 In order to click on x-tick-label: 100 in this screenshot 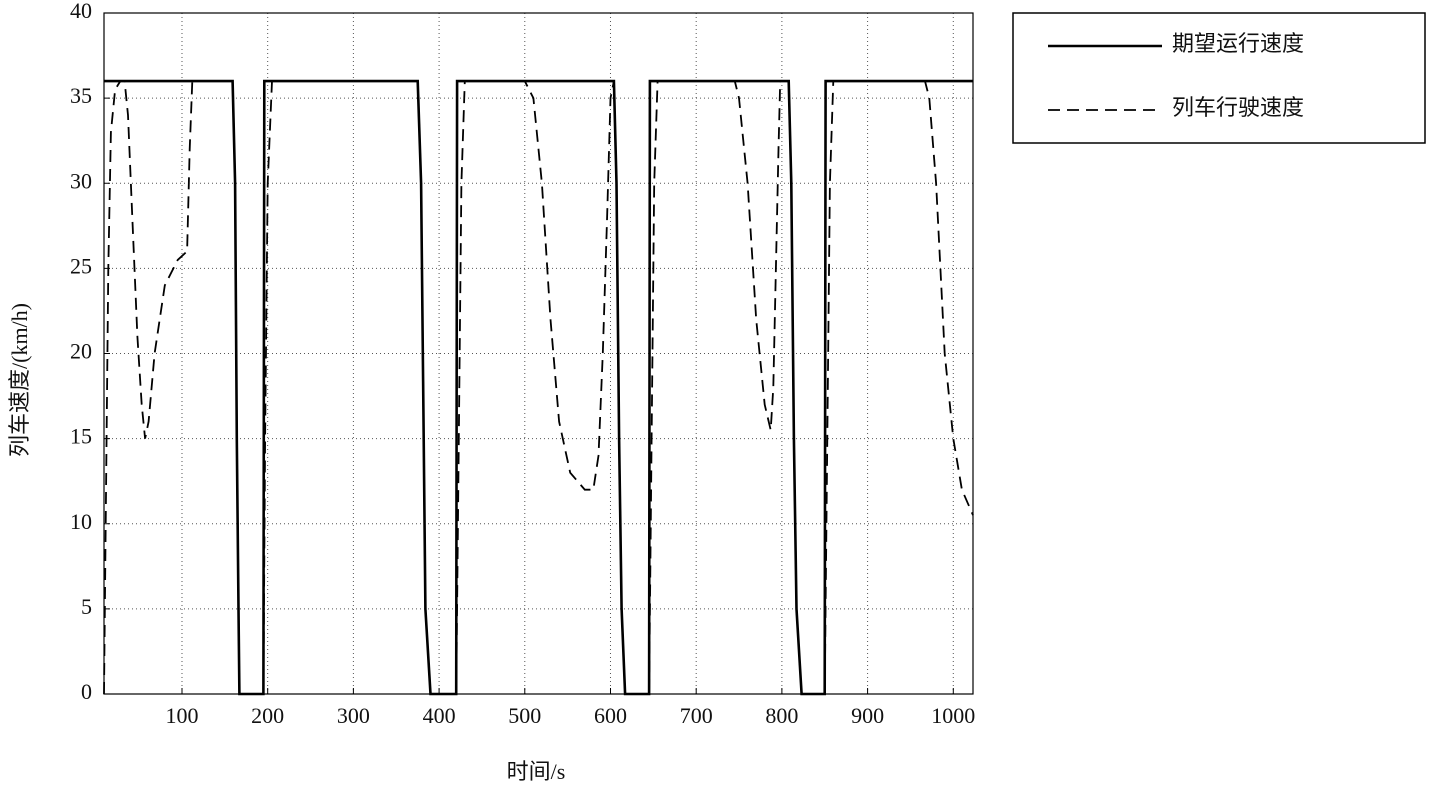, I will do `click(181, 715)`.